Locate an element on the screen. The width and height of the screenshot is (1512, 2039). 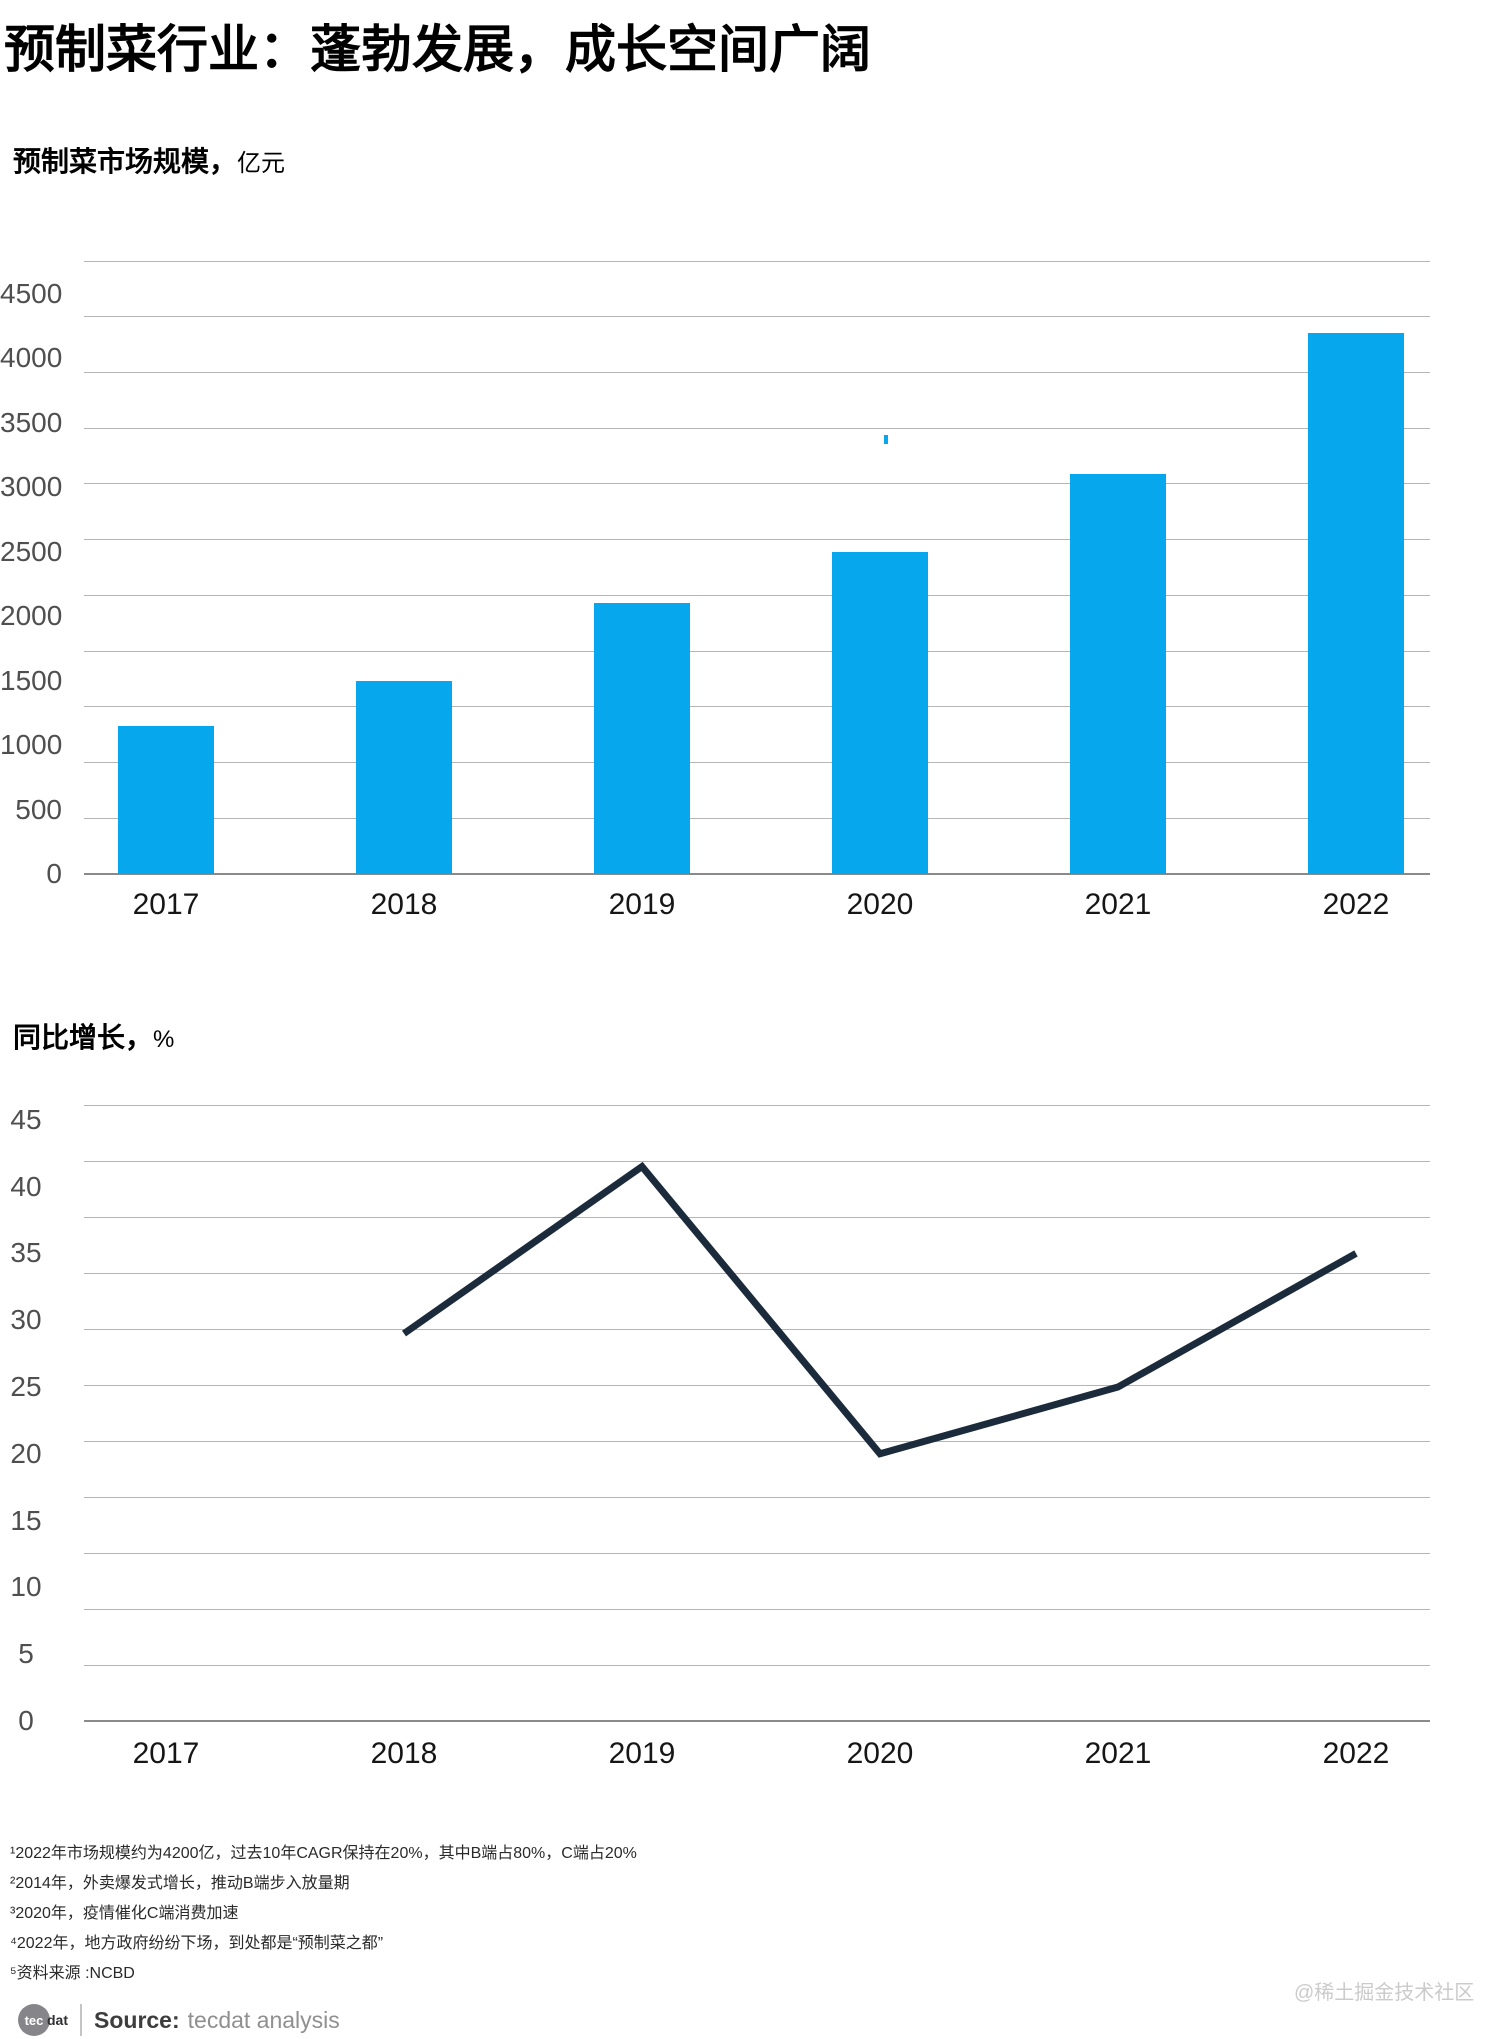
footnote-5: ⁵资料来源 :NCBD is located at coordinates (72, 1973).